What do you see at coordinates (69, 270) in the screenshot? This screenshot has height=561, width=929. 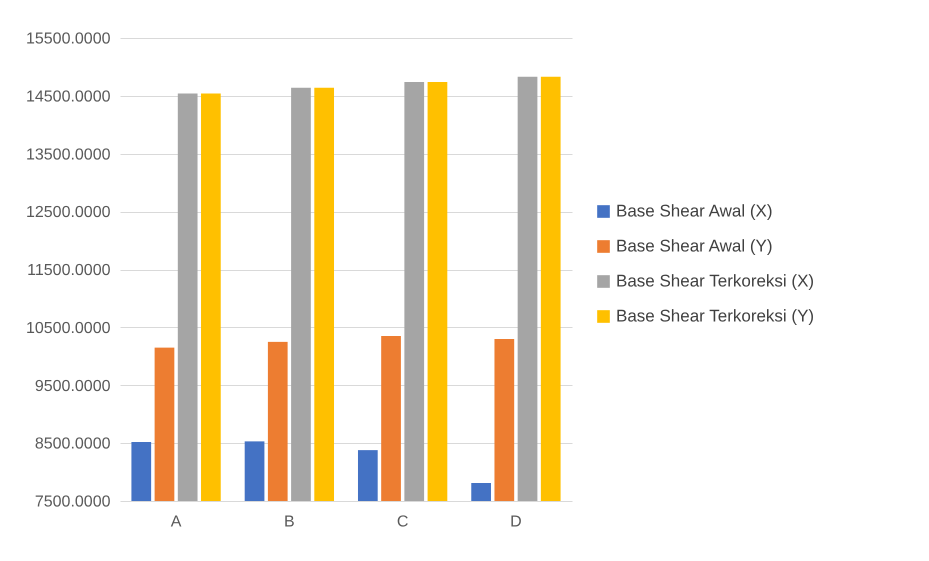 I see `y-tick-label: 11500.0000` at bounding box center [69, 270].